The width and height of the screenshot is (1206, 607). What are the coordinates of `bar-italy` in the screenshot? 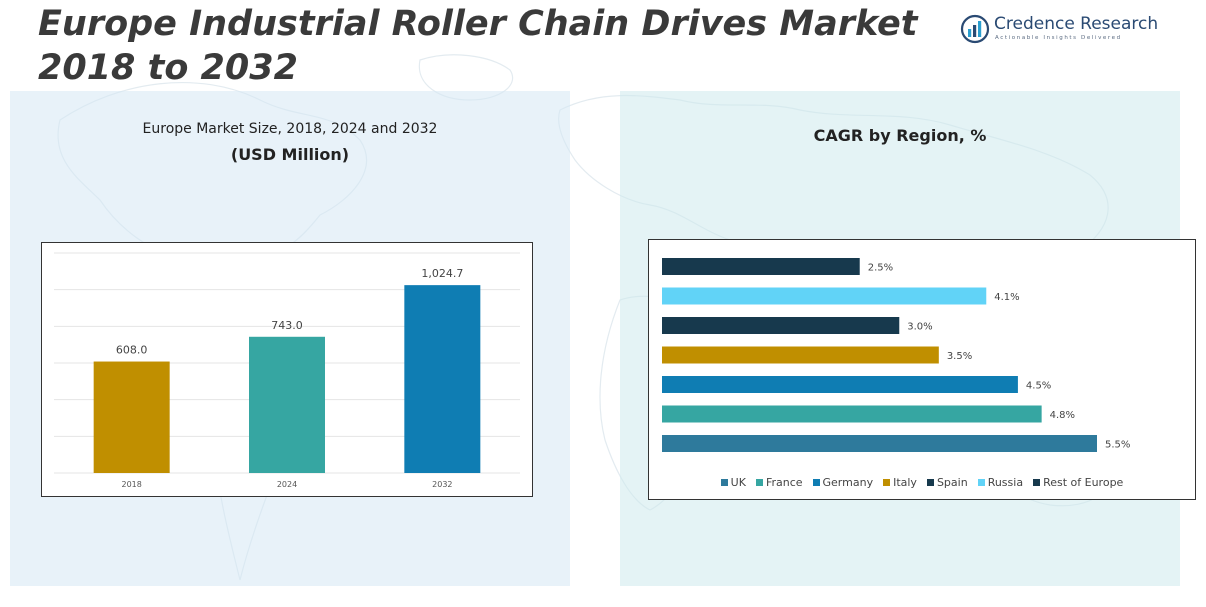 It's located at (800, 355).